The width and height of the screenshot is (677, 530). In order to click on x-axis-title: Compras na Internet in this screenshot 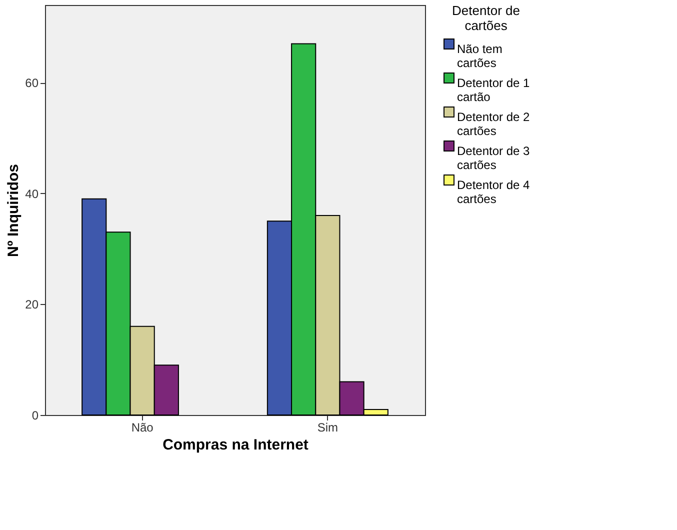, I will do `click(235, 445)`.